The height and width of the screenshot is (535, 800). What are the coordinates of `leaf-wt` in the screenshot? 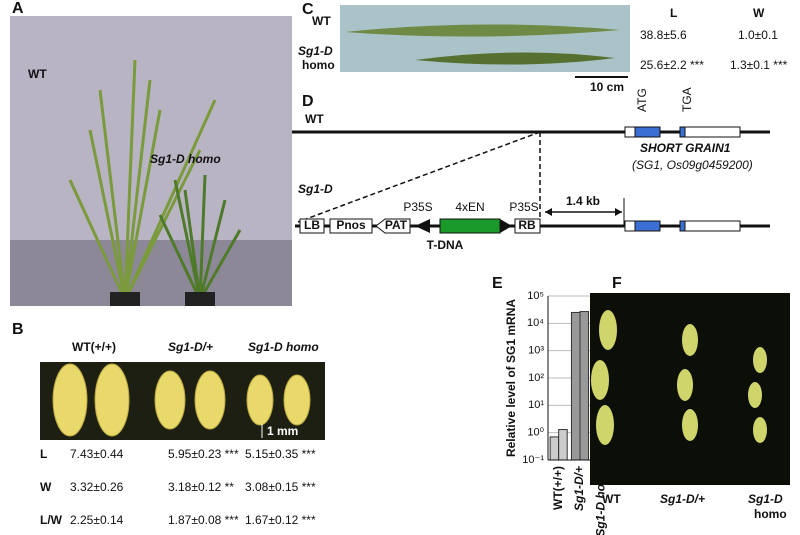 It's located at (482, 30).